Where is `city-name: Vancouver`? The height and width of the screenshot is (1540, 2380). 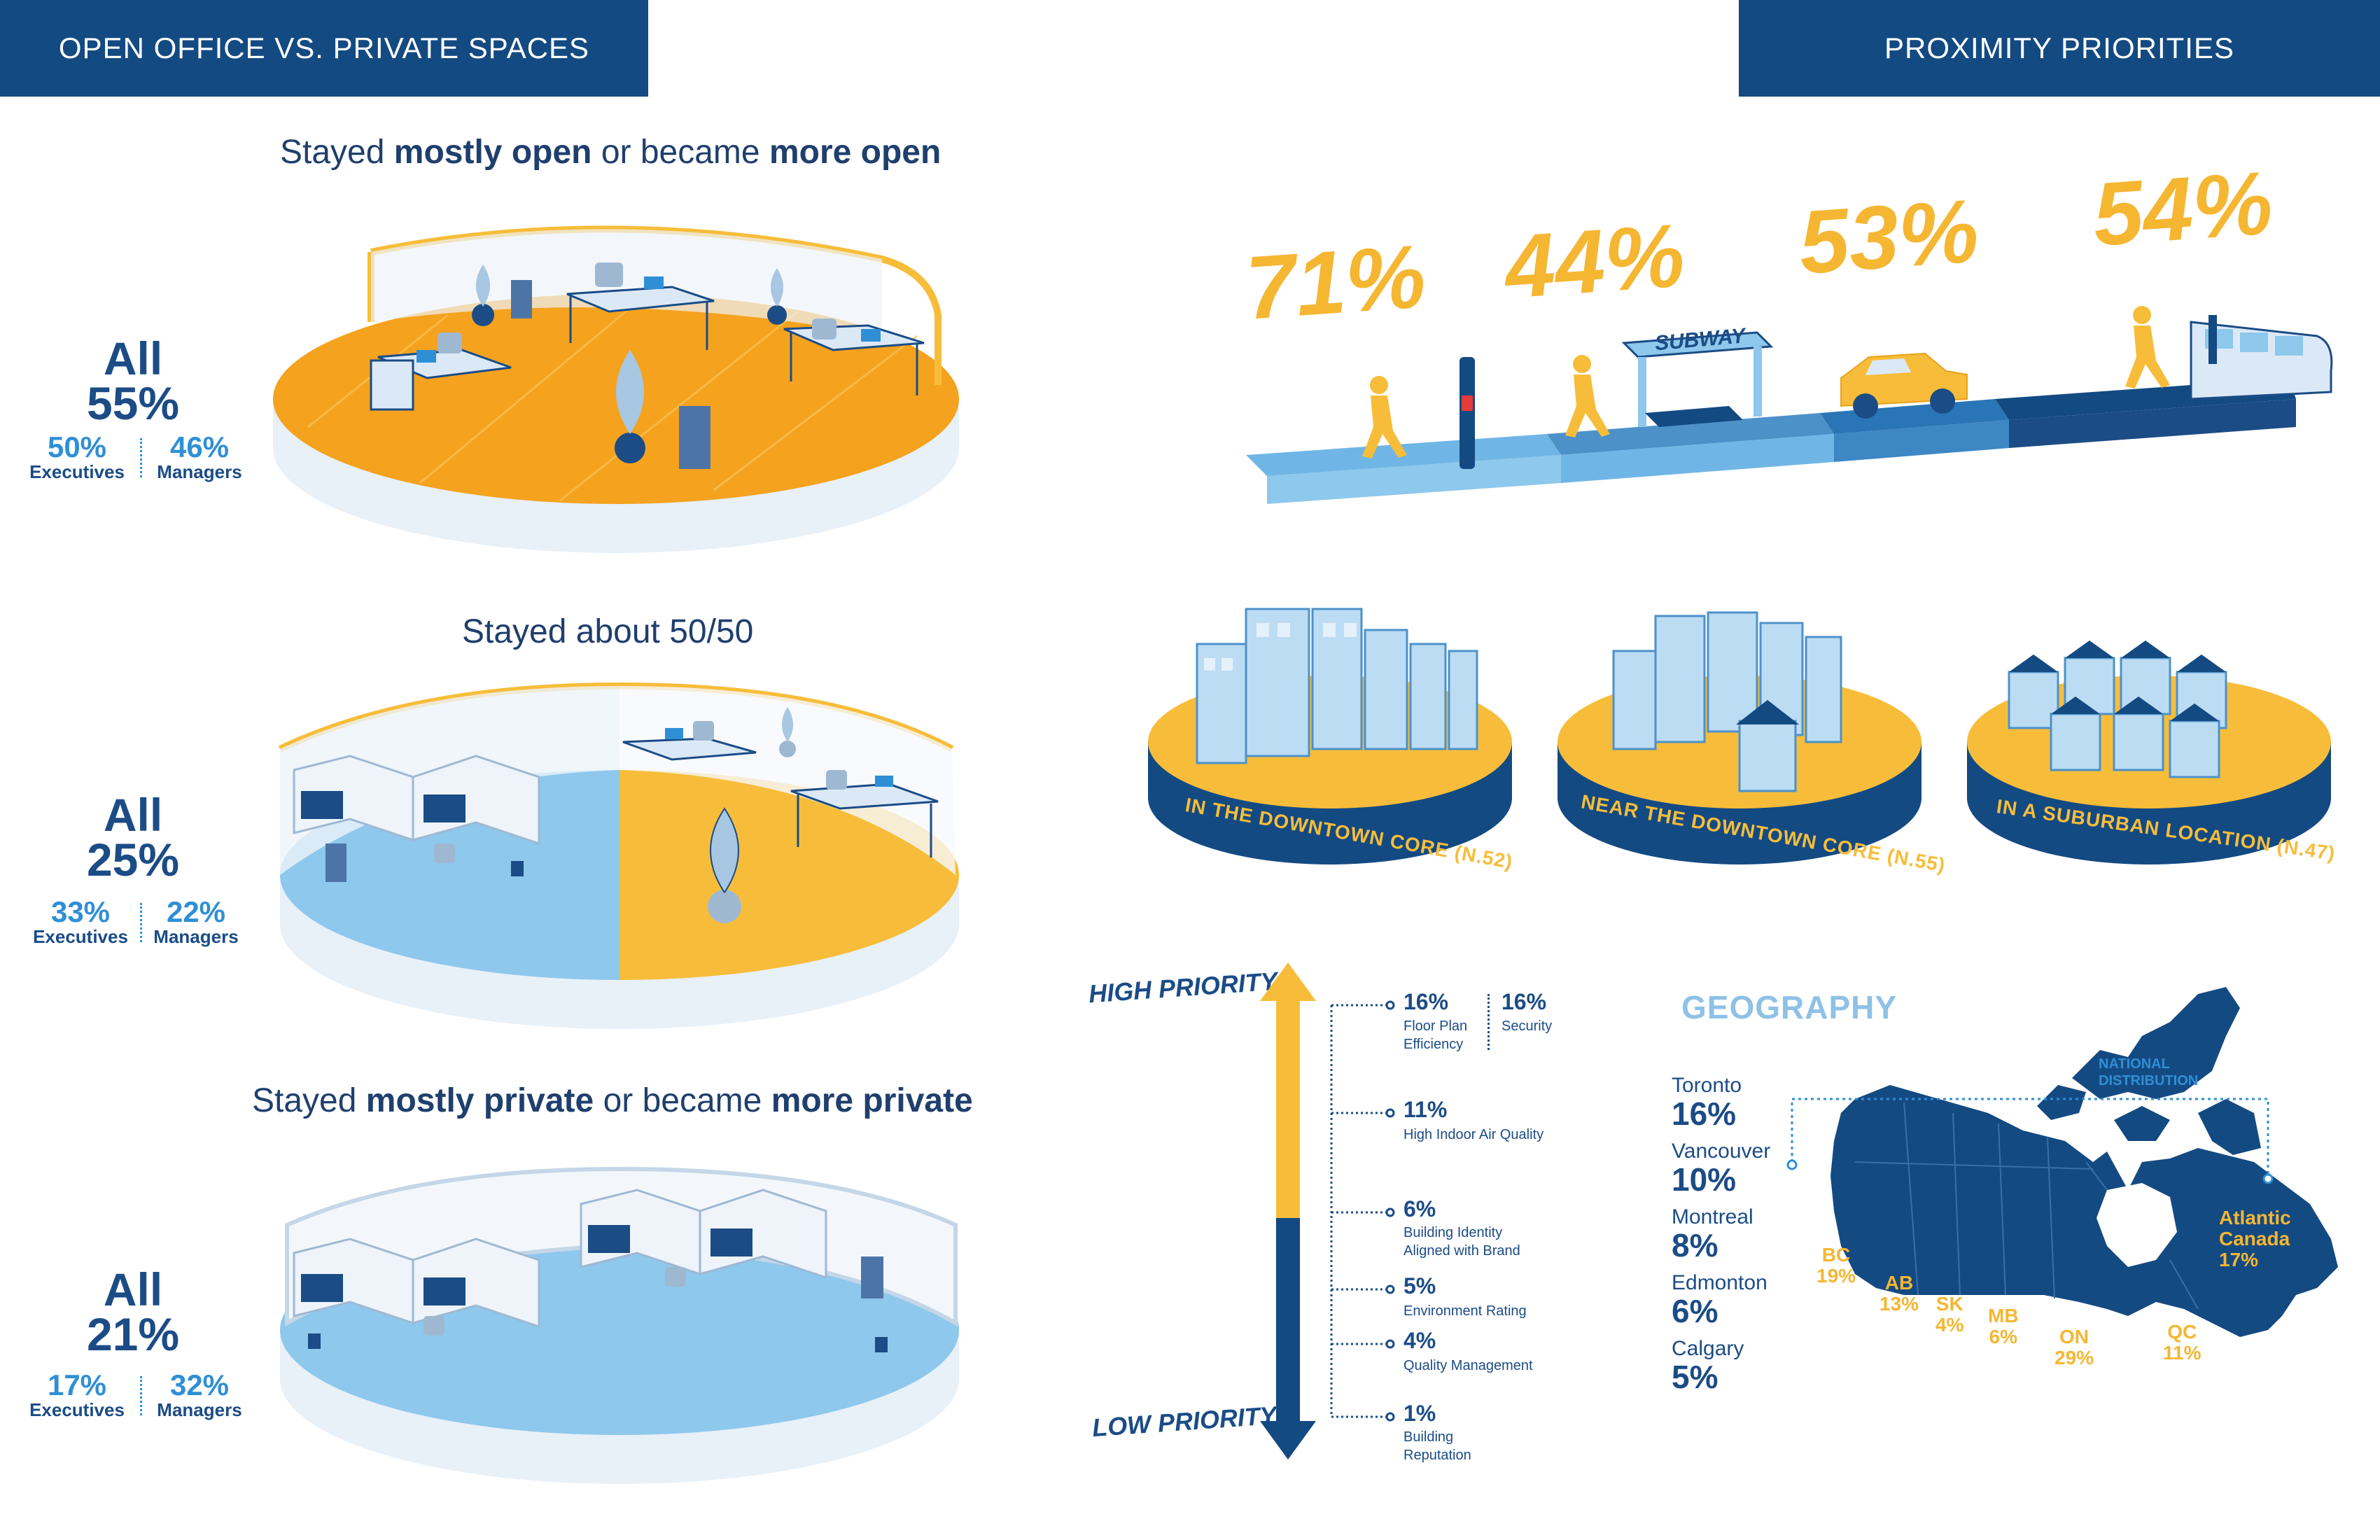
city-name: Vancouver is located at coordinates (1721, 1151).